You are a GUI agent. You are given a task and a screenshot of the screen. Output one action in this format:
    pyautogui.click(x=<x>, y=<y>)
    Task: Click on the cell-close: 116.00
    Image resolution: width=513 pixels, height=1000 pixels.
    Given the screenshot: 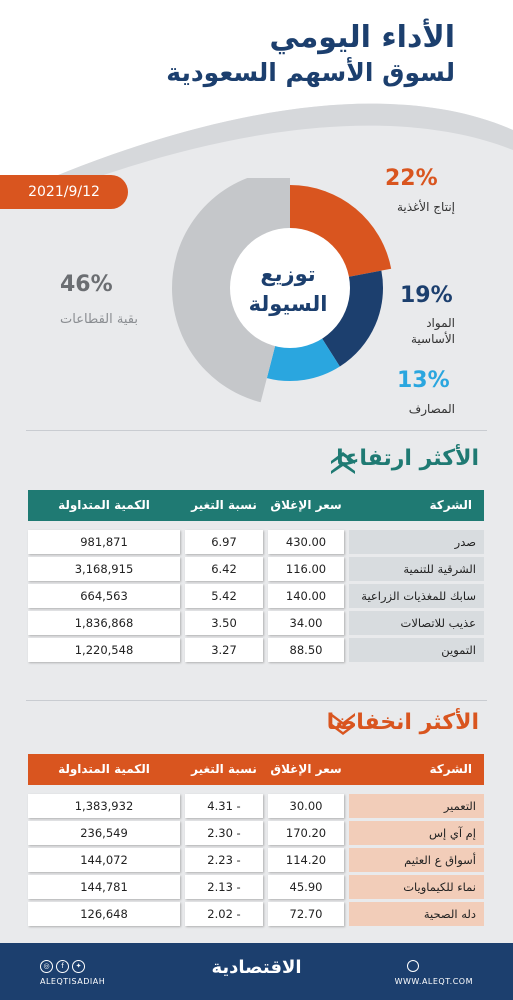 What is the action you would take?
    pyautogui.click(x=306, y=569)
    